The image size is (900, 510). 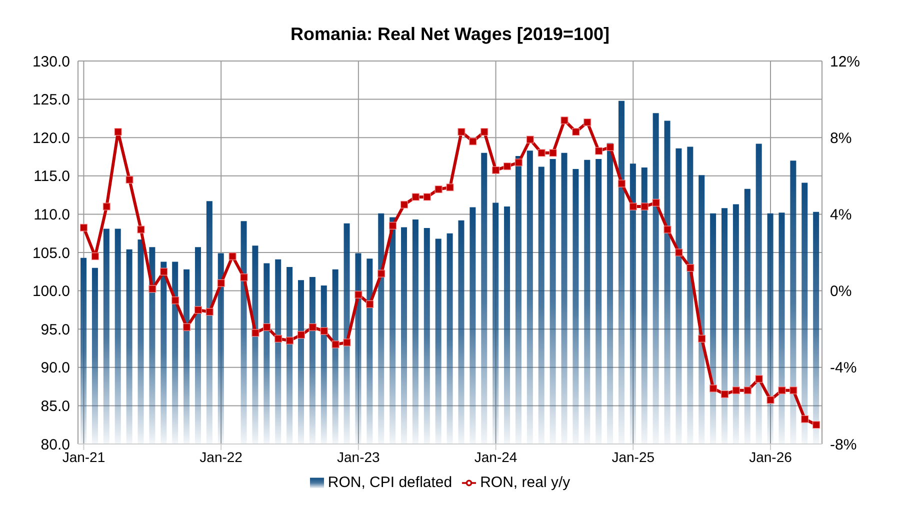 I want to click on x-tick-label: Jan-25, so click(x=633, y=456).